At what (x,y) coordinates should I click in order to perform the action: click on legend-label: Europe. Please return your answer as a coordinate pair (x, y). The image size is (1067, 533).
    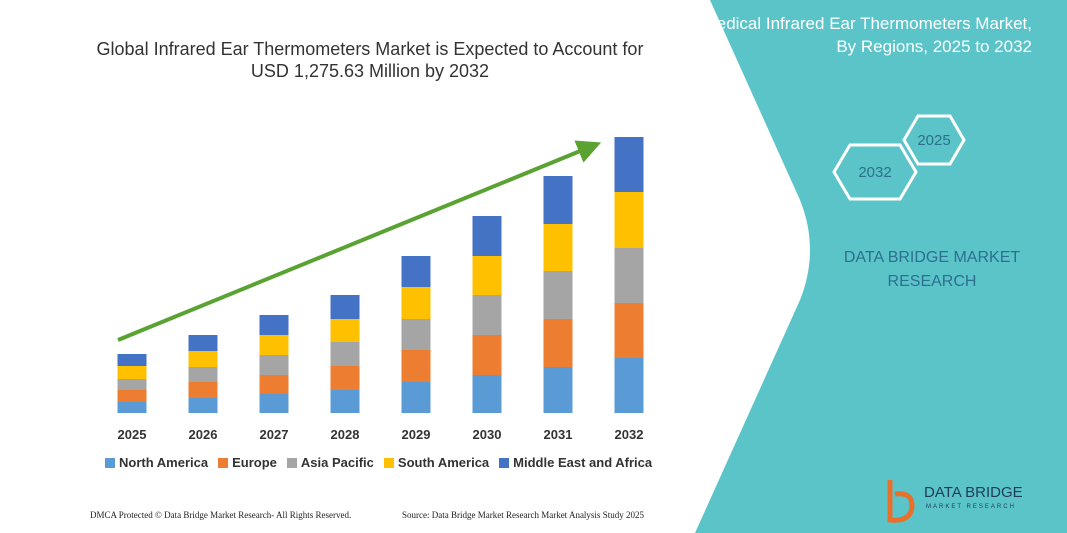
    Looking at the image, I should click on (254, 462).